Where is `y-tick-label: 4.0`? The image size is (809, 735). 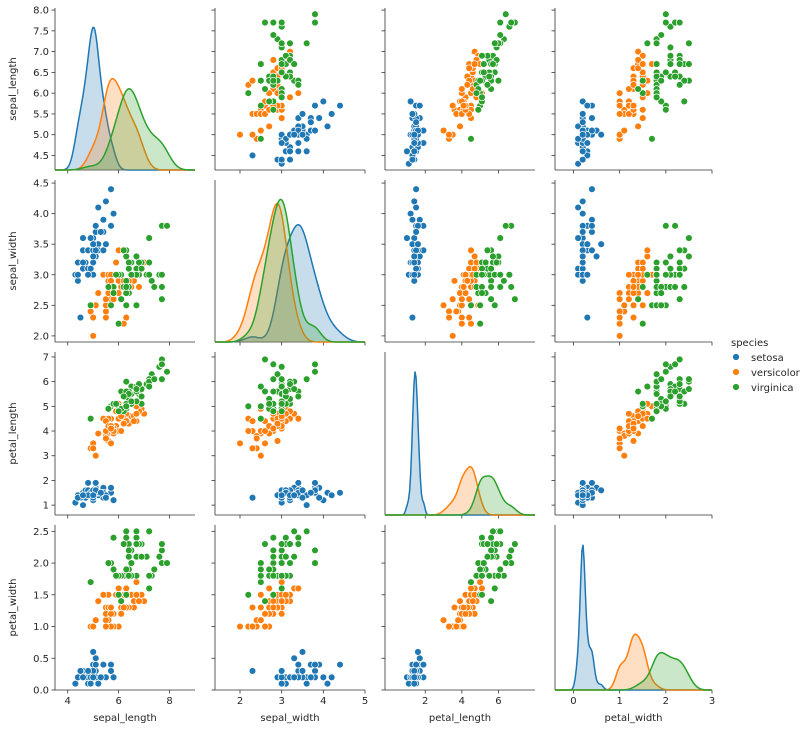
y-tick-label: 4.0 is located at coordinates (41, 214).